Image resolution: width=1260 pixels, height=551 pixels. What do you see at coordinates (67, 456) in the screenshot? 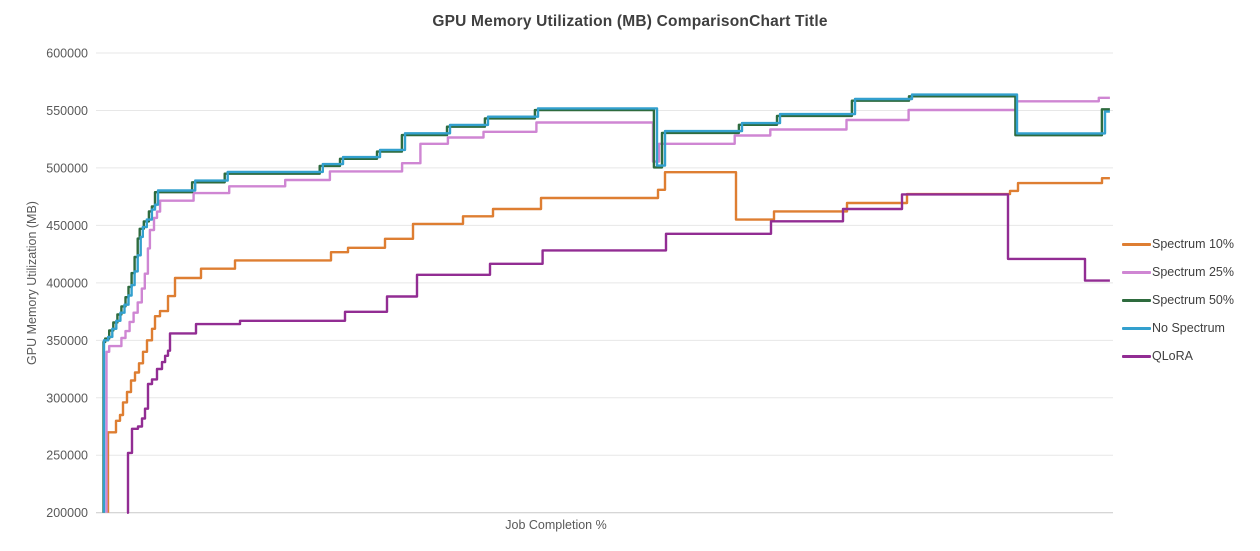
I see `y-tick-label: 250000` at bounding box center [67, 456].